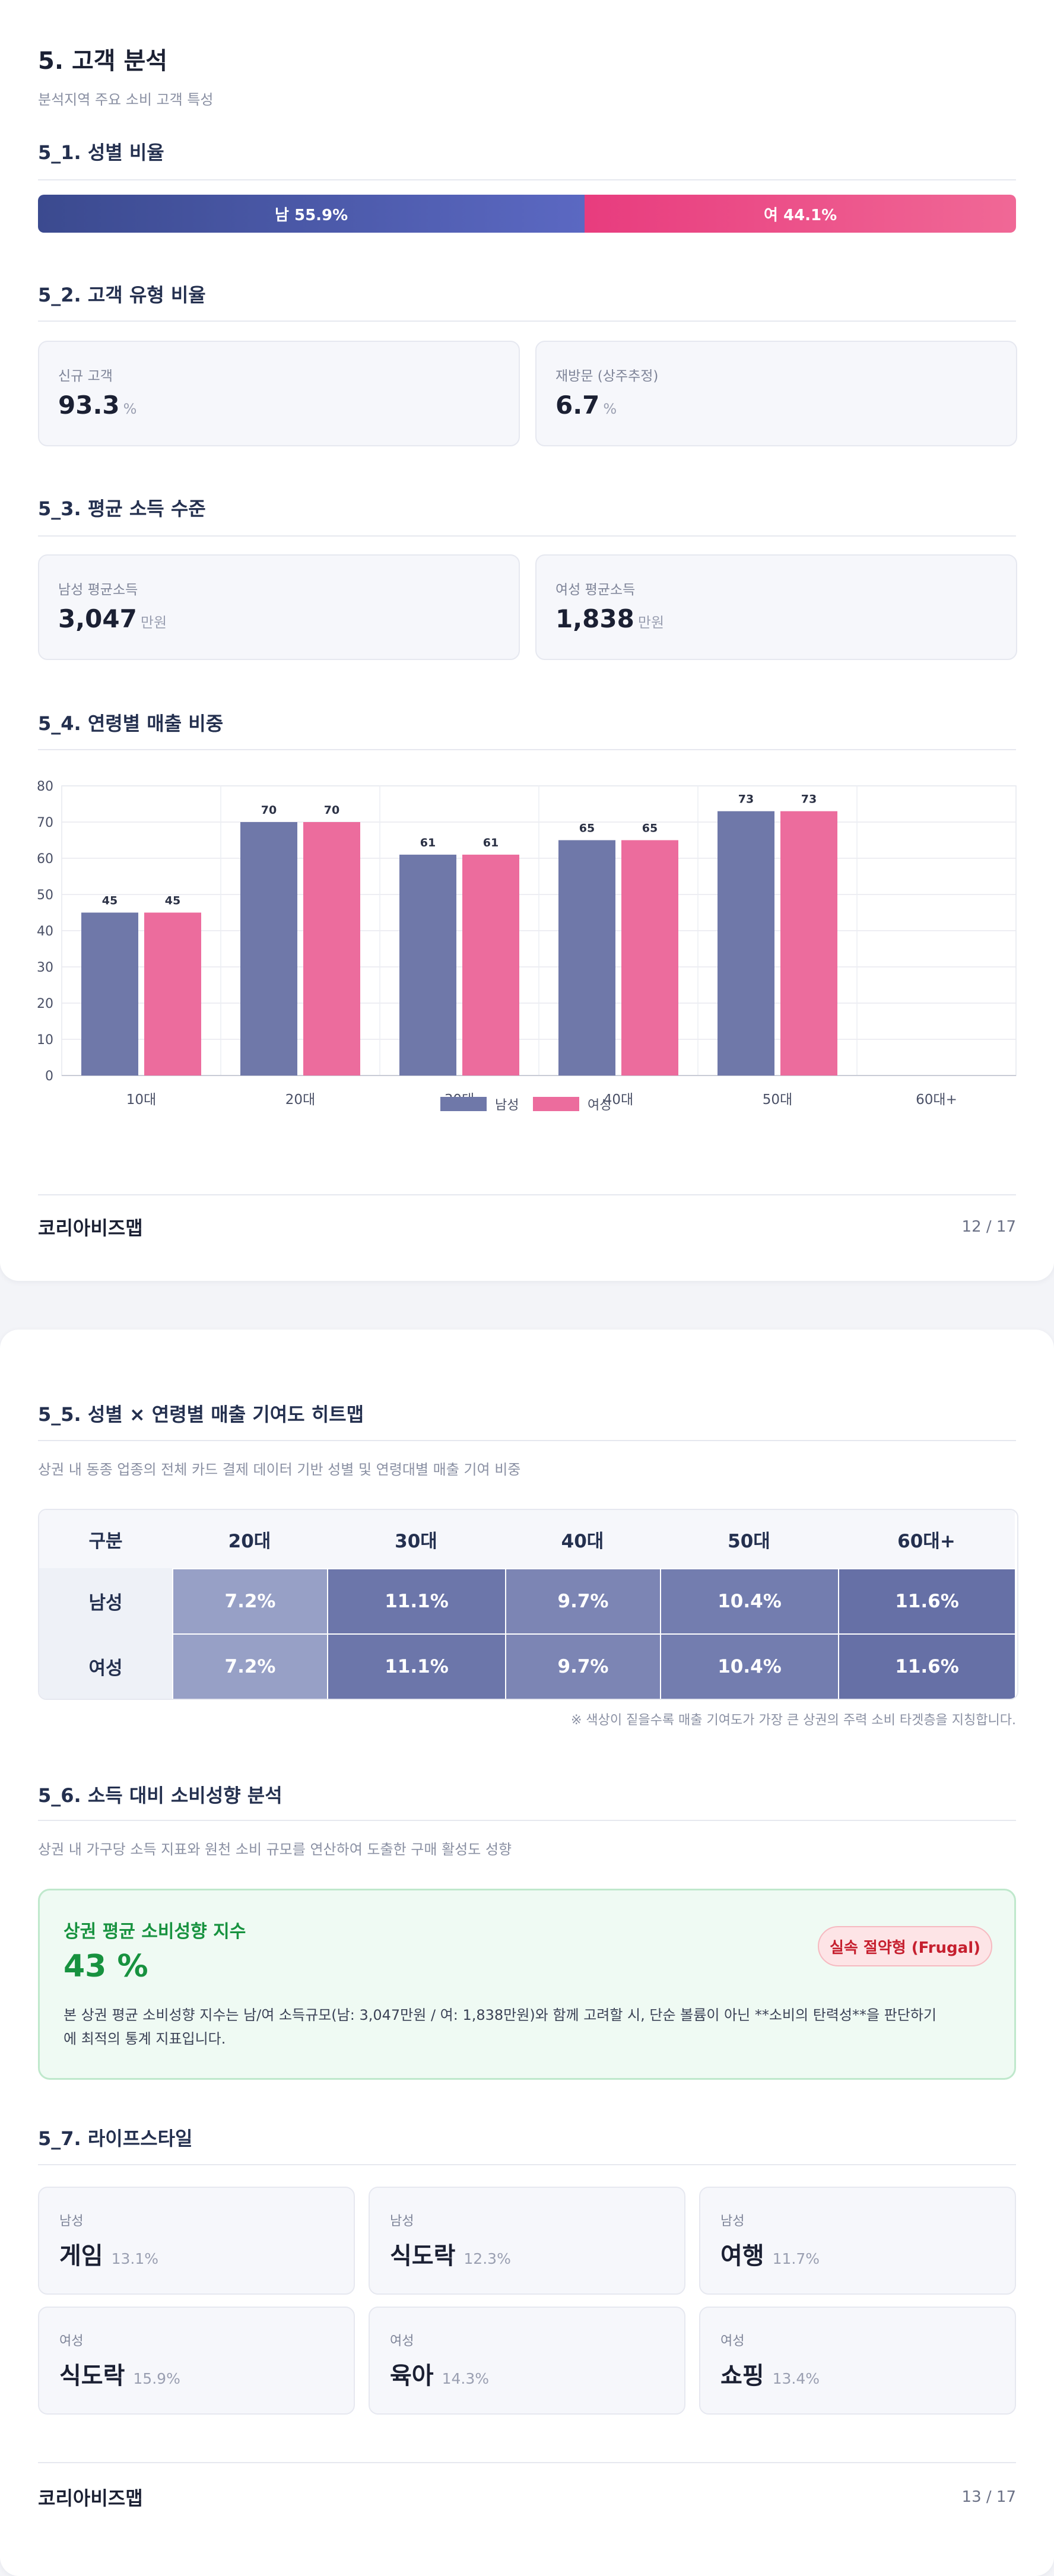 The width and height of the screenshot is (1054, 2576). Describe the element at coordinates (936, 1100) in the screenshot. I see `x-tick-label: 60대+` at that location.